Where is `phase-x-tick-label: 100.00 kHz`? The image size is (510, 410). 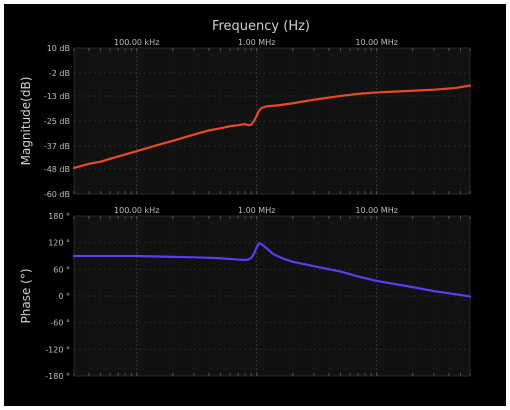 phase-x-tick-label: 100.00 kHz is located at coordinates (136, 210).